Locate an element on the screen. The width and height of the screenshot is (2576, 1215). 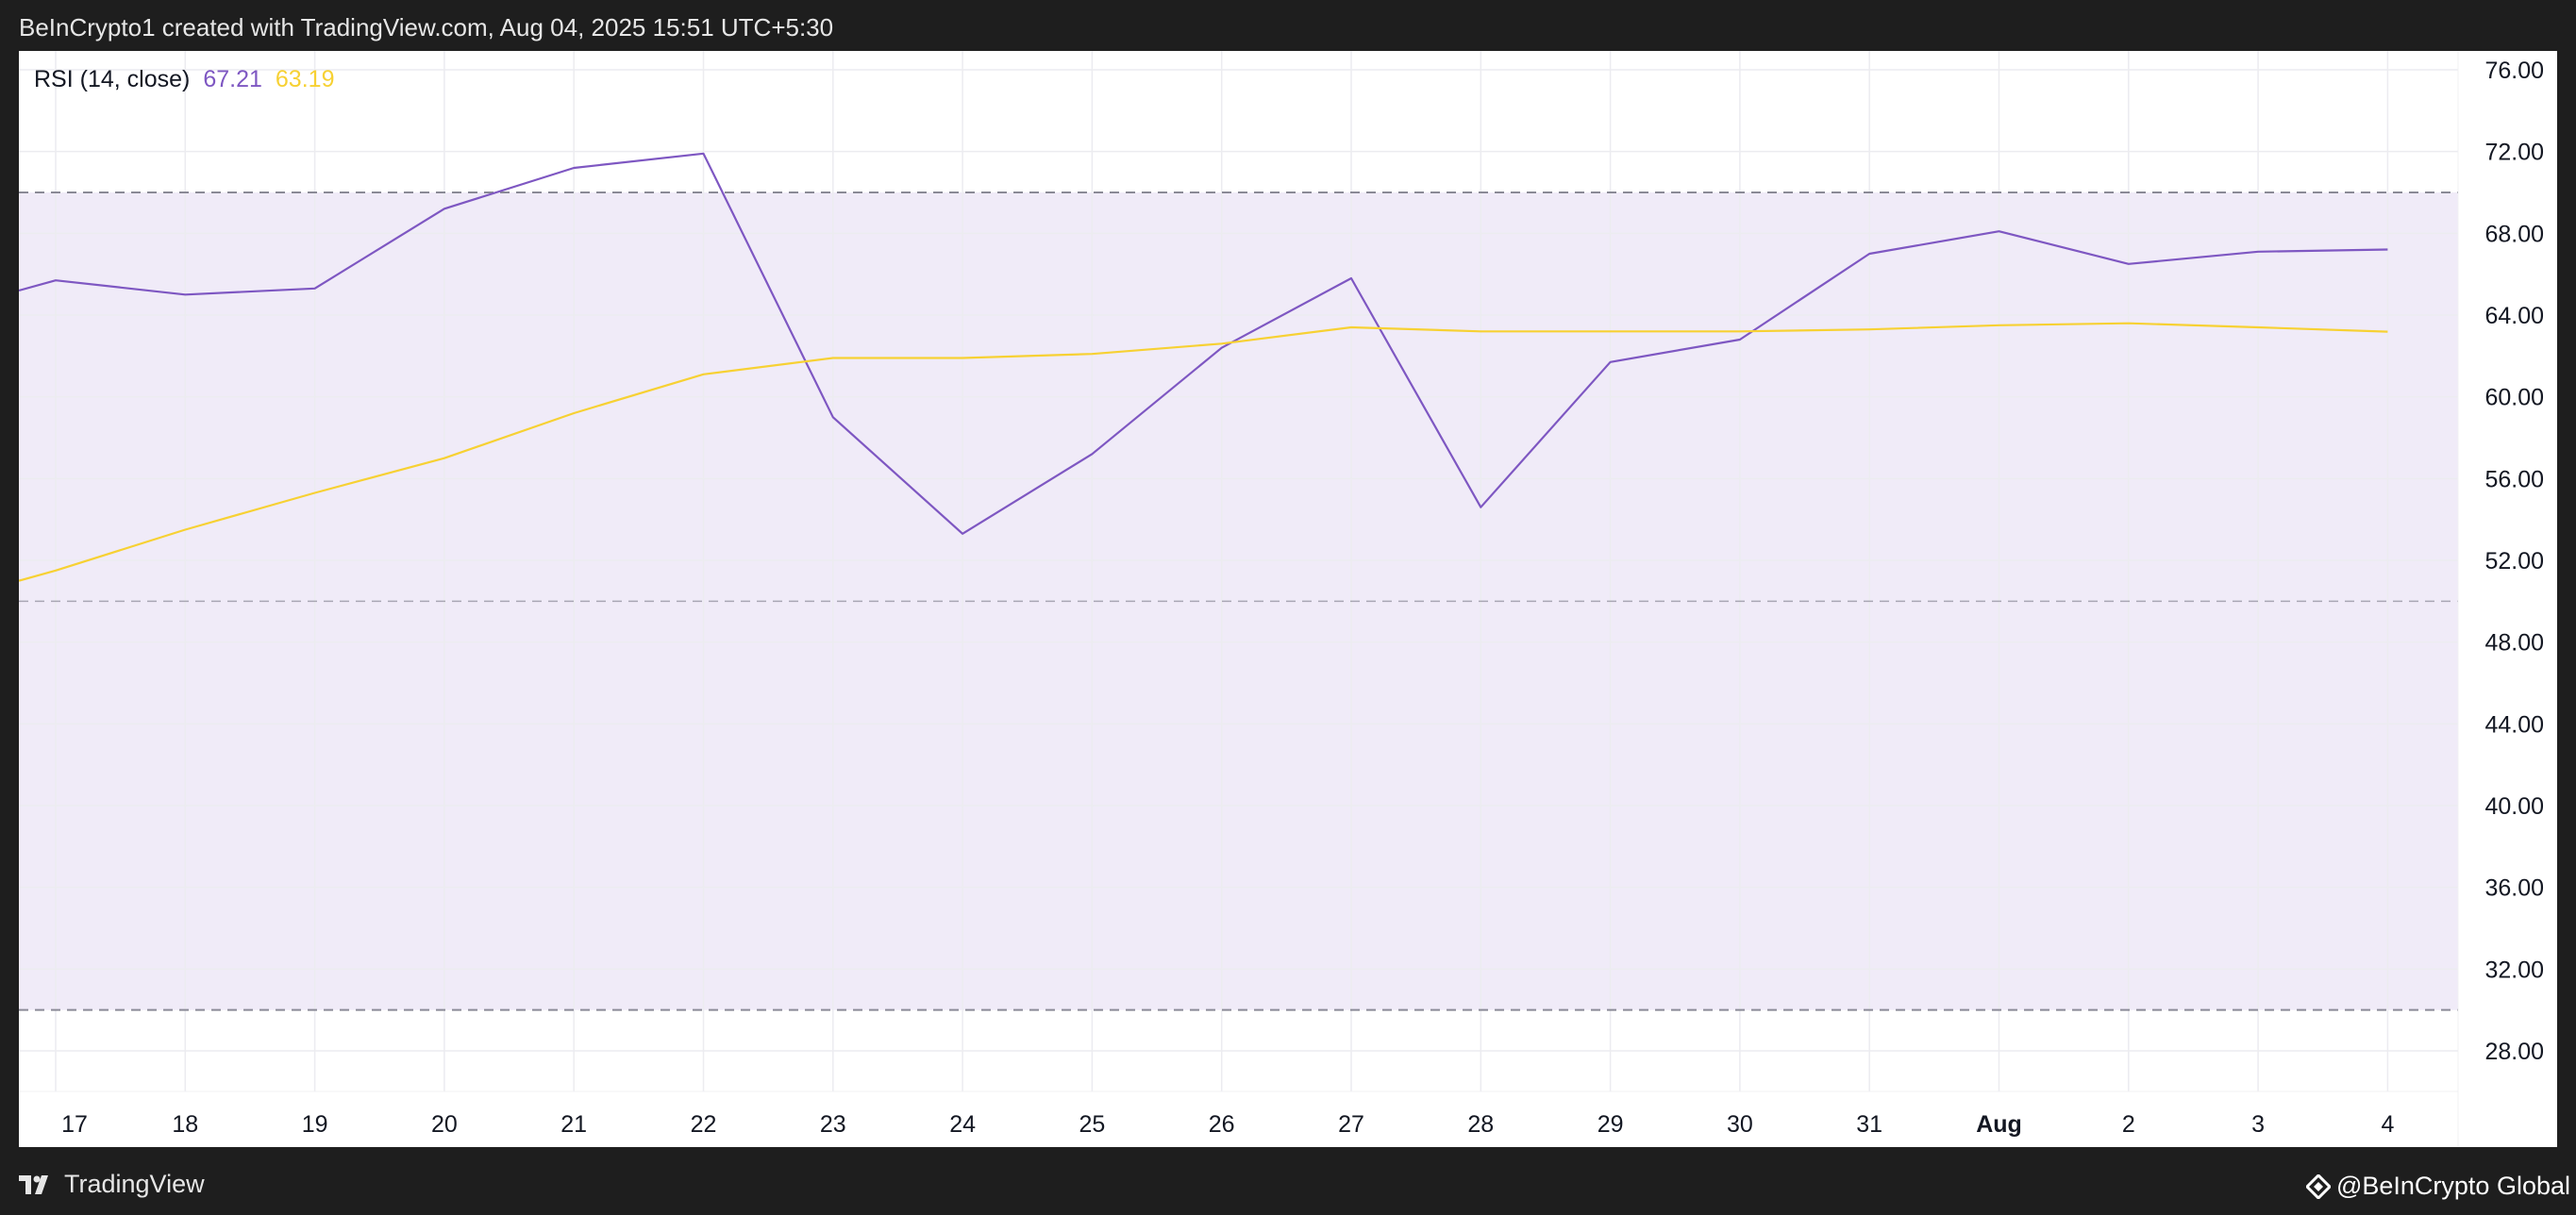
x-tick-label: 23 is located at coordinates (833, 1124).